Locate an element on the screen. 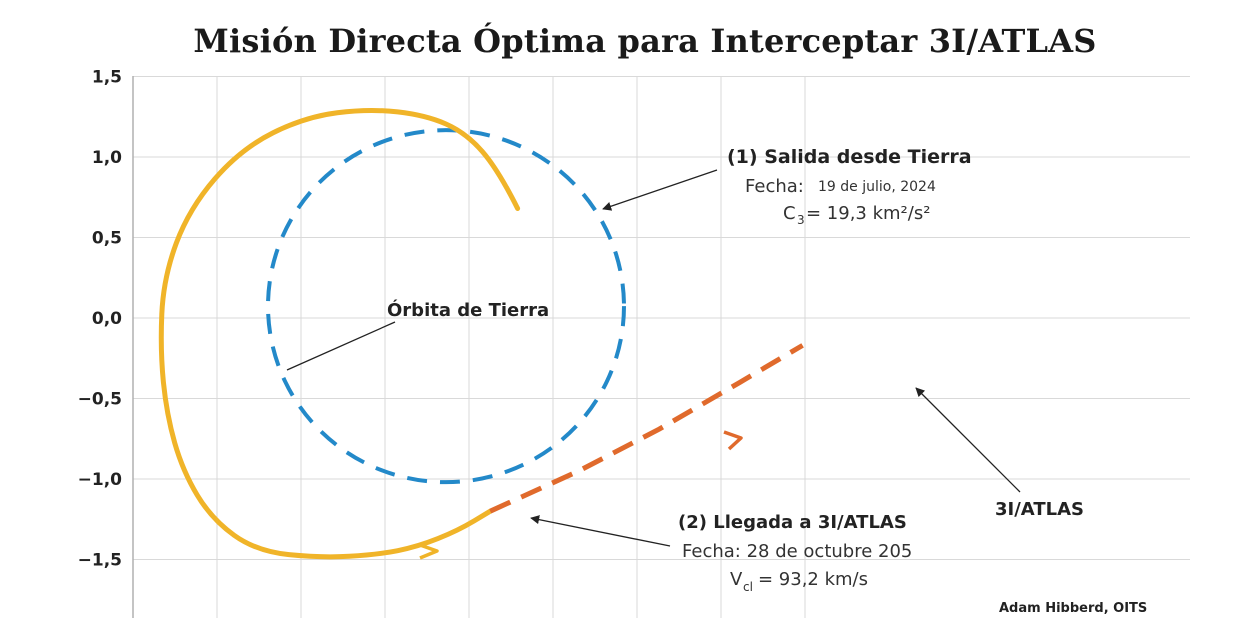 The width and height of the screenshot is (1256, 620). credit-text: Adam Hibberd, OITS is located at coordinates (1073, 608).